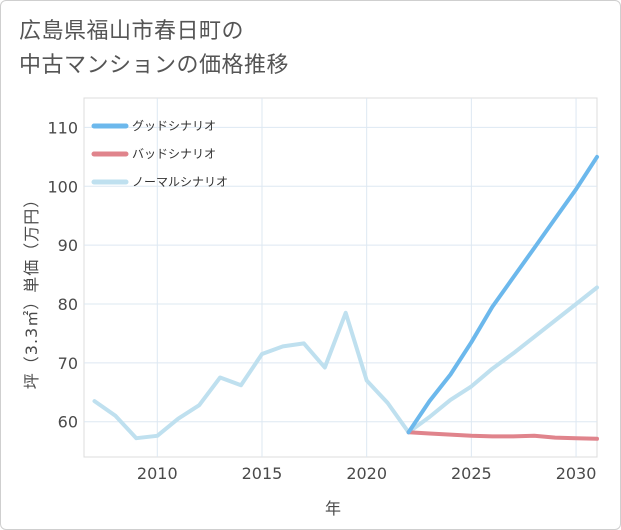  What do you see at coordinates (157, 473) in the screenshot?
I see `x-tick-label-2010: 2010` at bounding box center [157, 473].